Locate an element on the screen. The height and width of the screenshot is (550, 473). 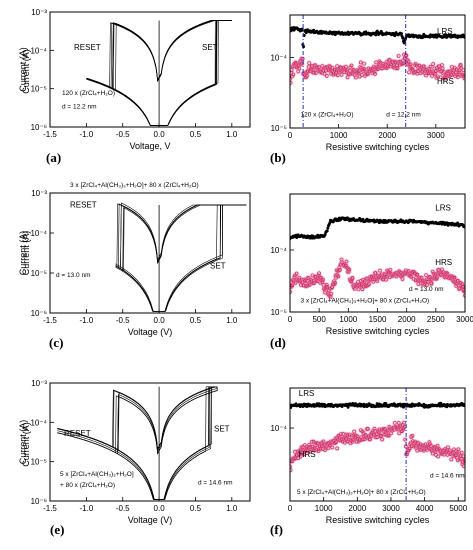
x-axis-label: Resistive switching cycles is located at coordinates (378, 331).